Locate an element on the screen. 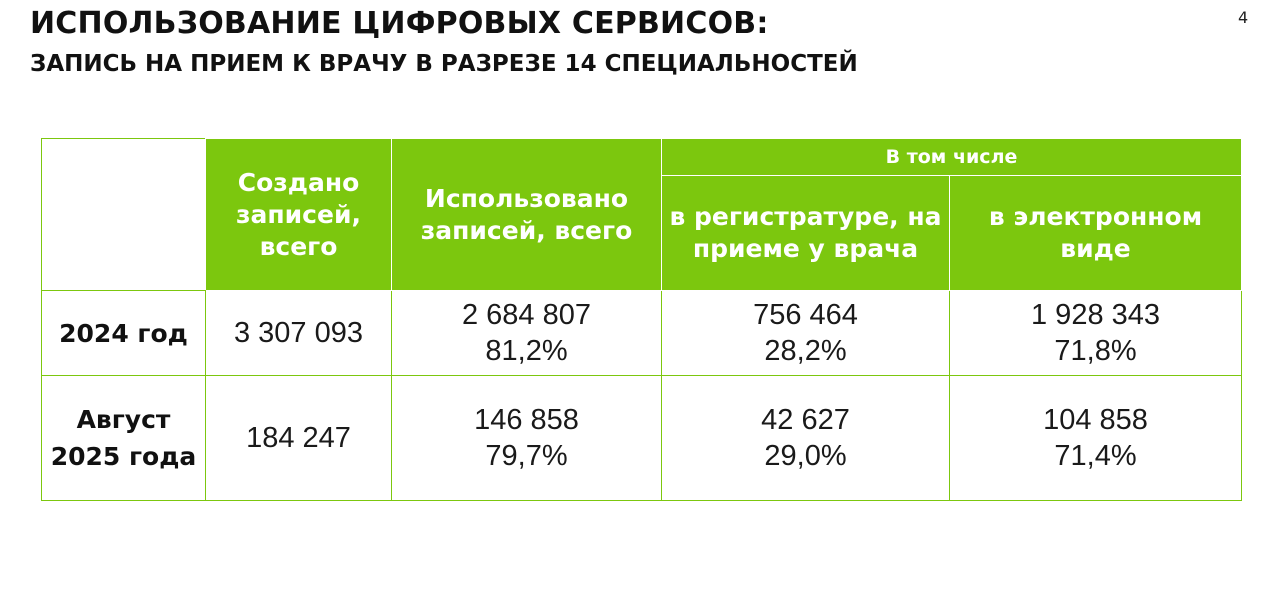  created-cell: 3 307 093 is located at coordinates (298, 333).